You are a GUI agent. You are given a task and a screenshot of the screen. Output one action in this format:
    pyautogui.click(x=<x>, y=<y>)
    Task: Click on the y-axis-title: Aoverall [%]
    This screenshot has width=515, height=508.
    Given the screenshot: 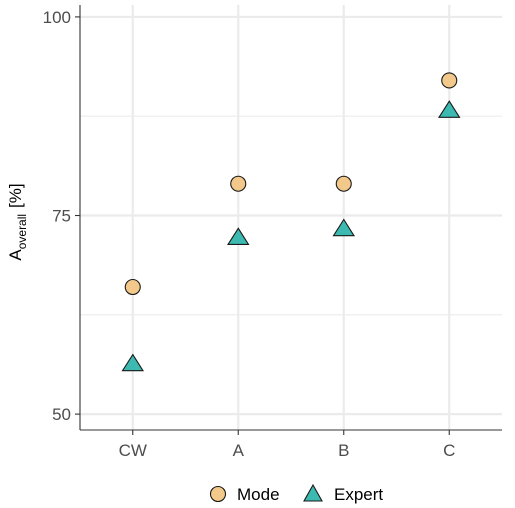 What is the action you would take?
    pyautogui.click(x=17, y=221)
    